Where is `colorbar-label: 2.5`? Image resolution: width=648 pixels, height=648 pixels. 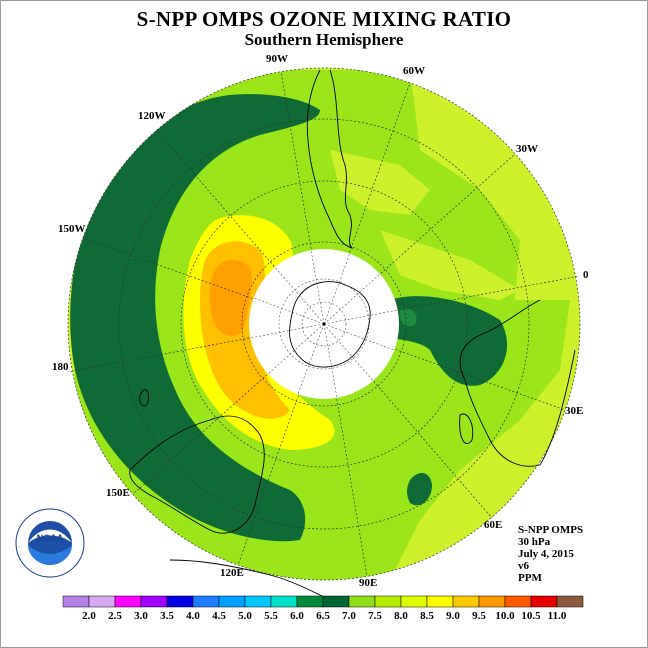 colorbar-label: 2.5 is located at coordinates (115, 616).